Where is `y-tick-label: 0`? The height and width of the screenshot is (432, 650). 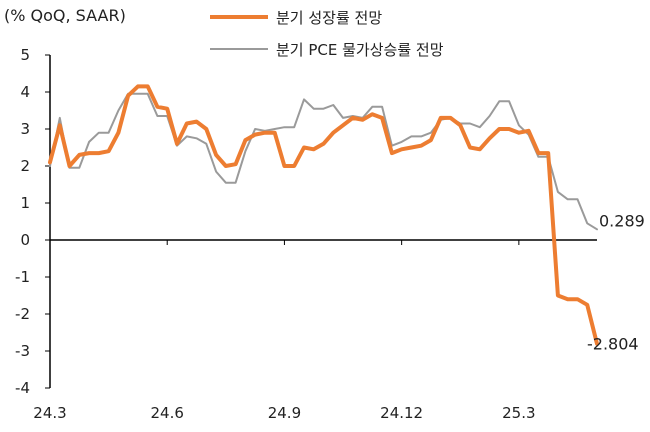
y-tick-label: 0 is located at coordinates (25, 240).